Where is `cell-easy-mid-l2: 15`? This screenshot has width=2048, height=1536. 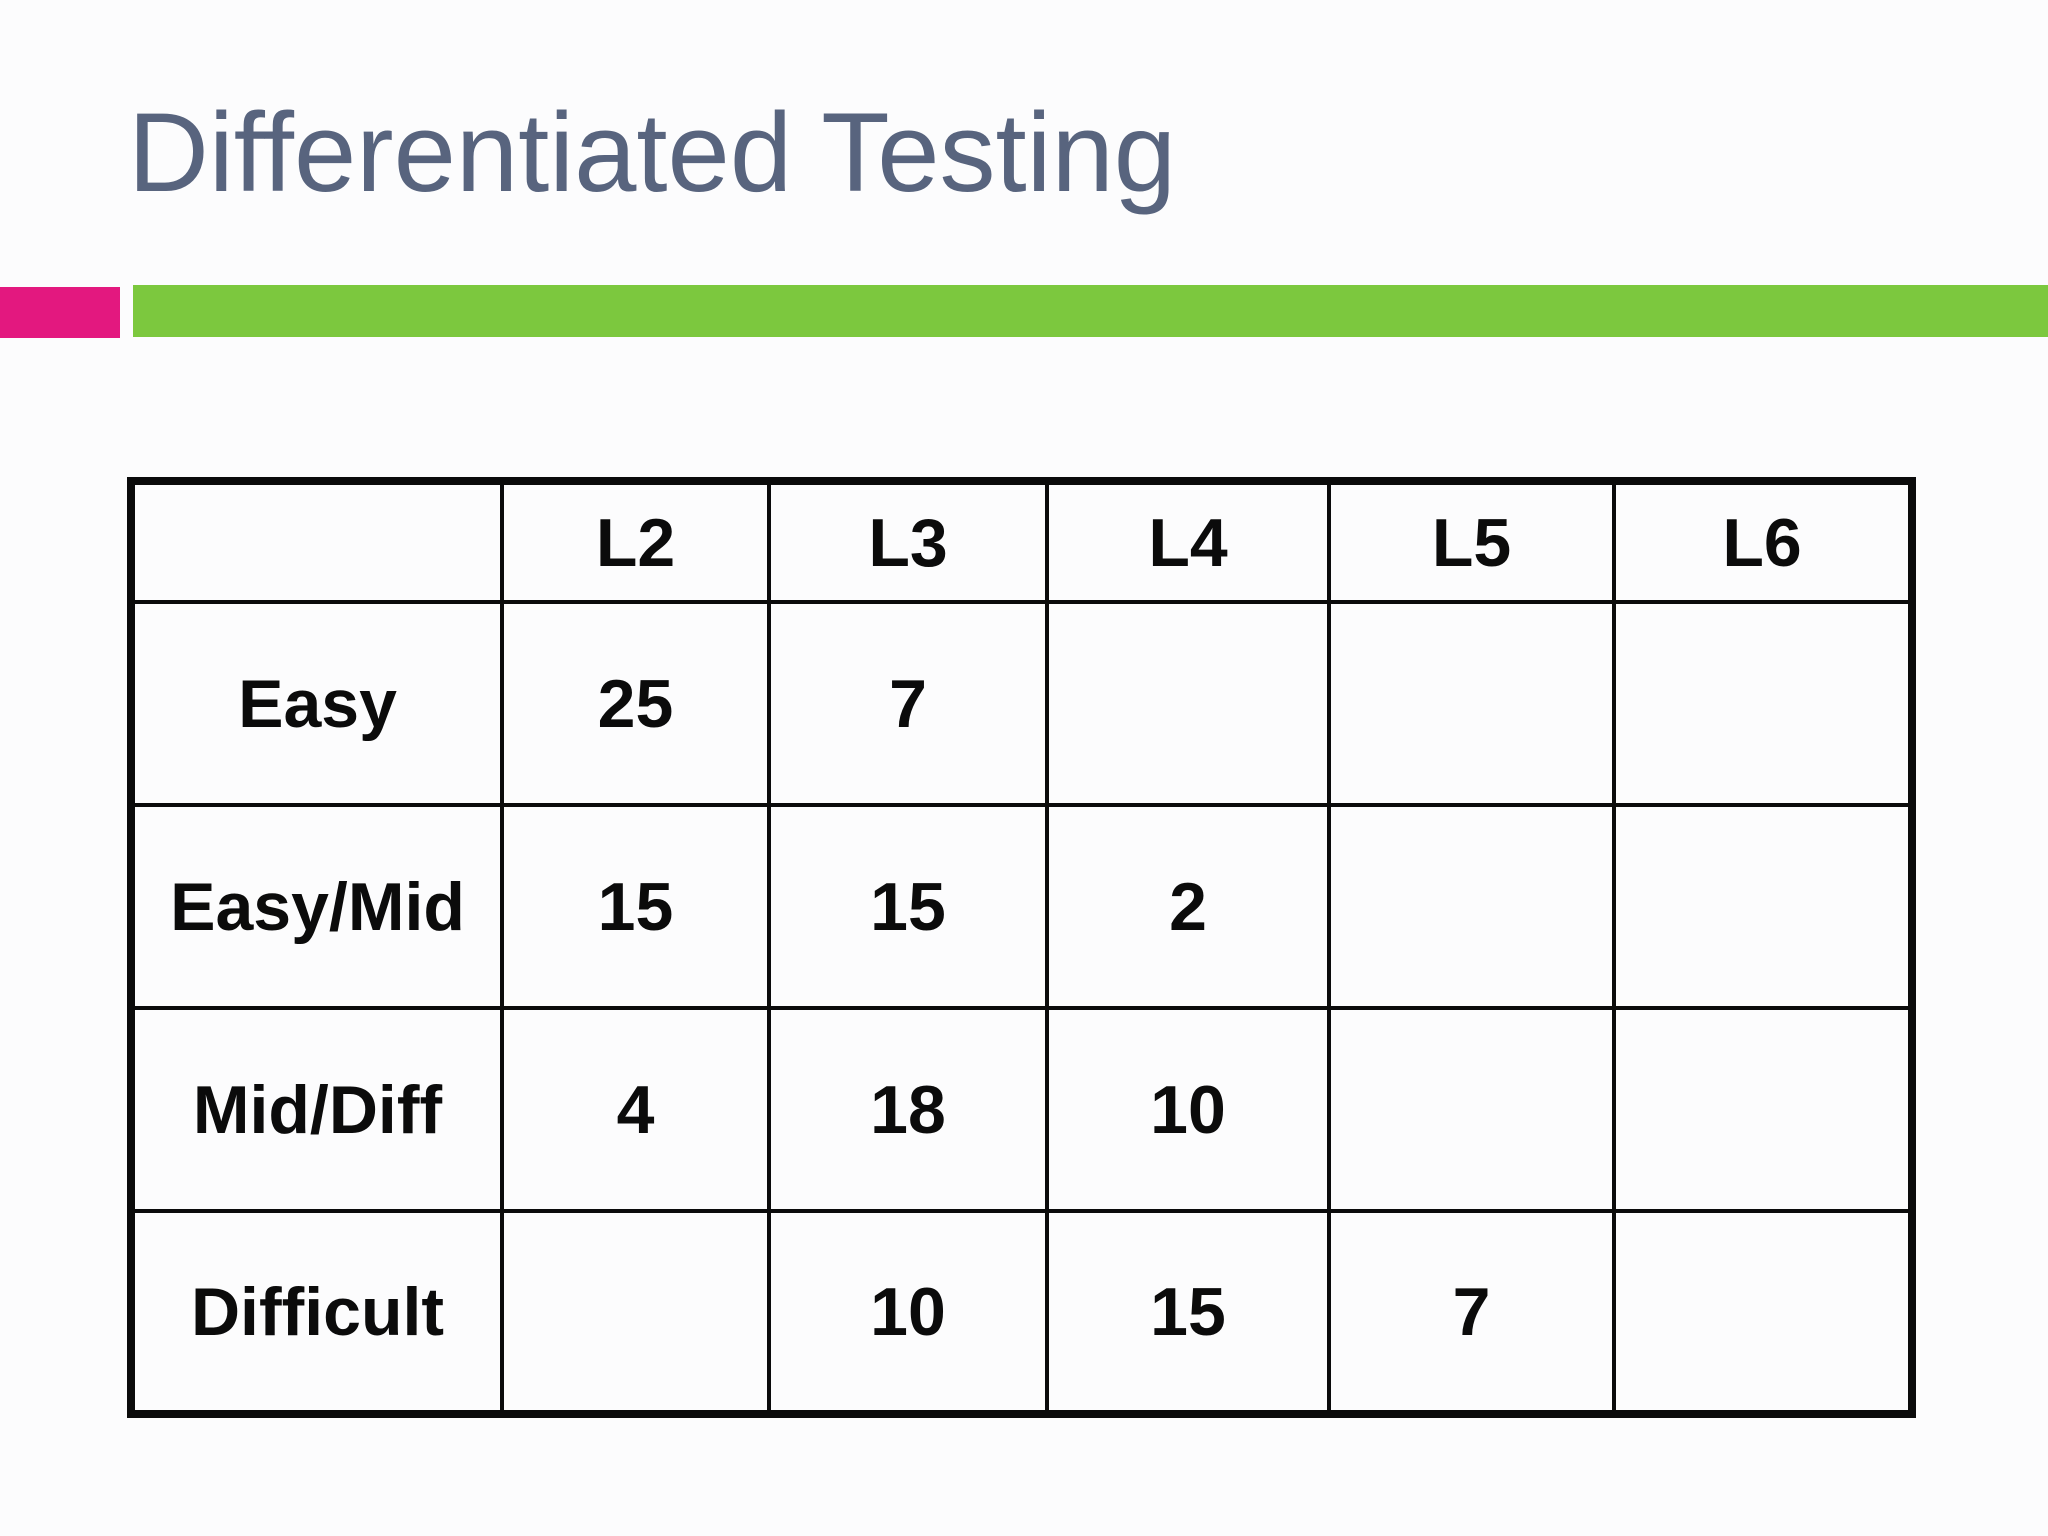
cell-easy-mid-l2: 15 is located at coordinates (635, 906).